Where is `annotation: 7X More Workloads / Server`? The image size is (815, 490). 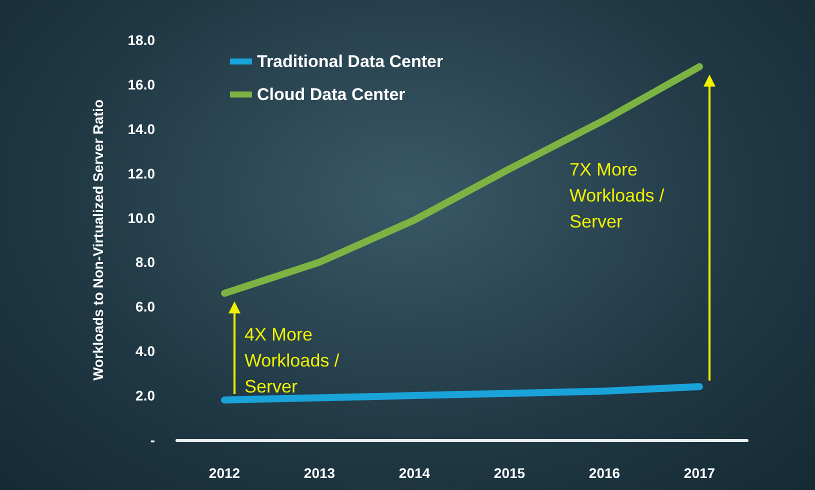
annotation: 7X More Workloads / Server is located at coordinates (620, 196).